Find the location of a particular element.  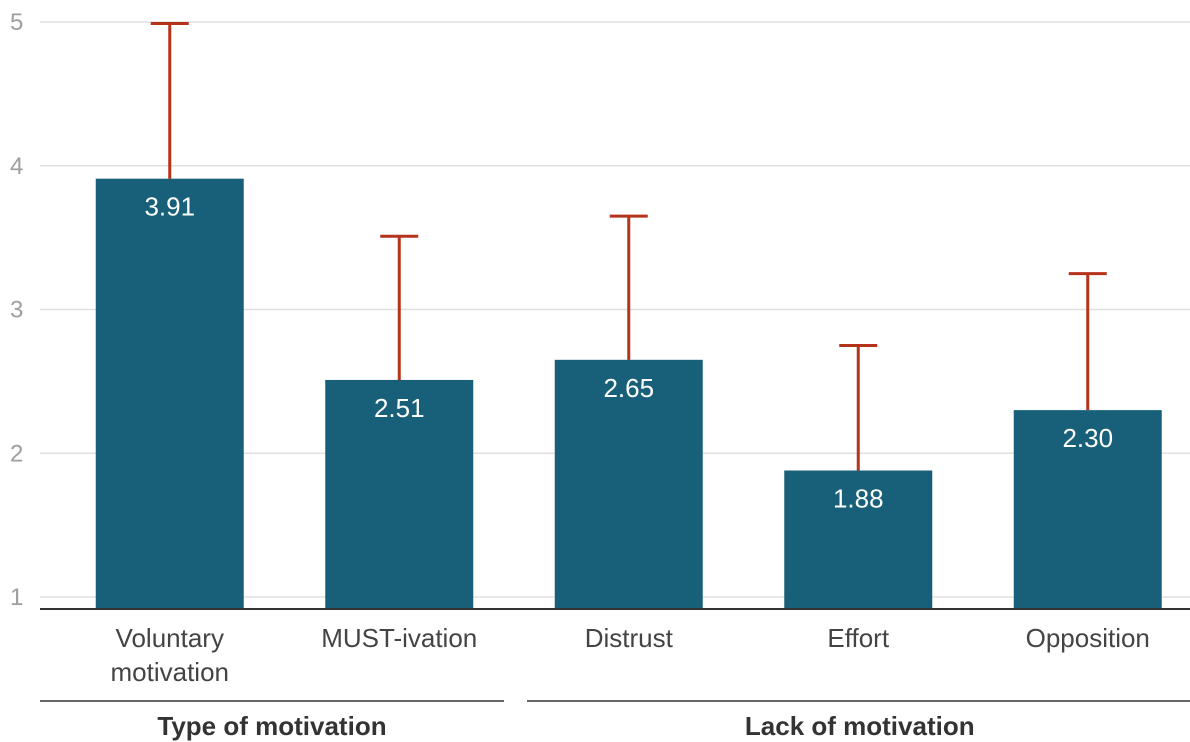

x-tick-label: Opposition is located at coordinates (1088, 638).